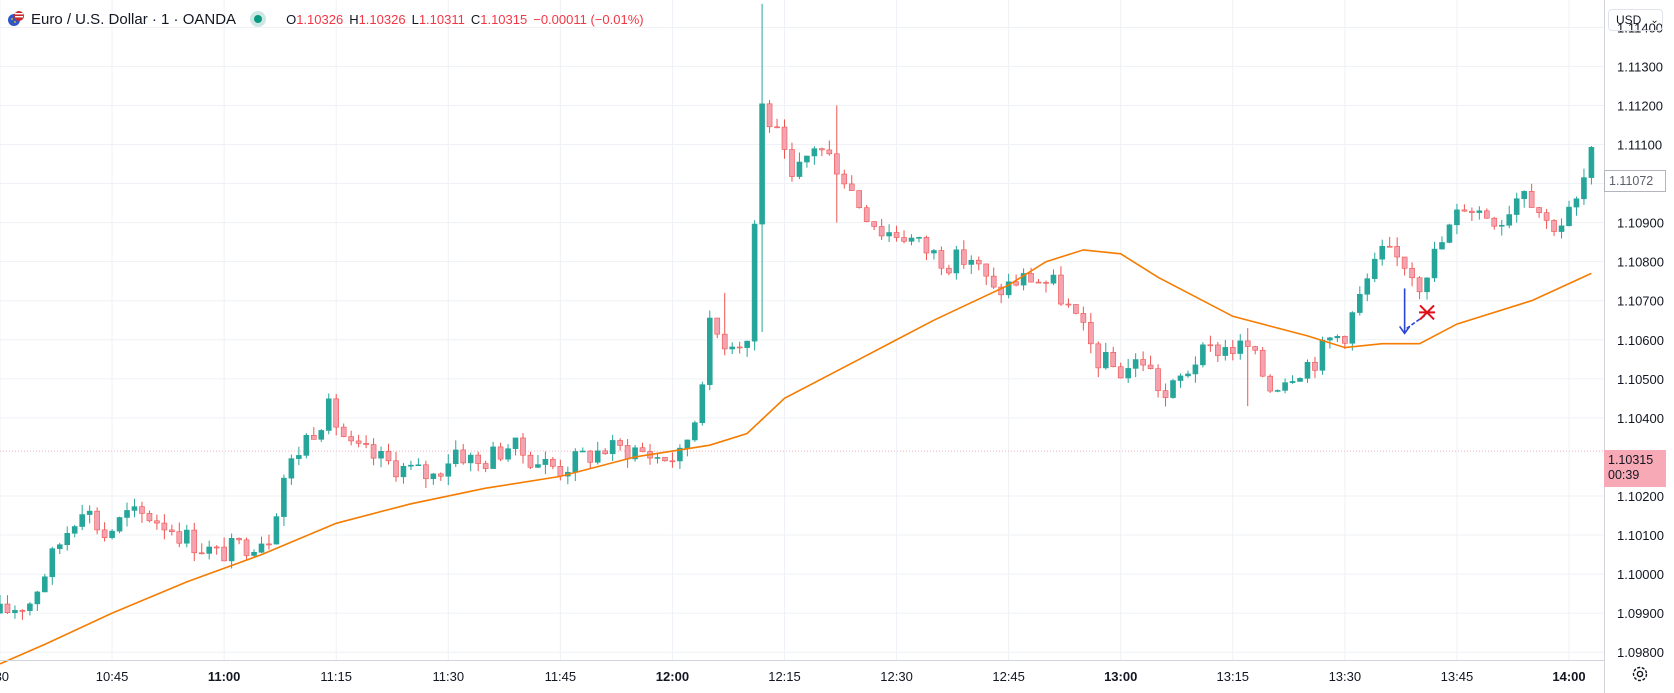 The width and height of the screenshot is (1674, 693). I want to click on time-tick-label: 12:45, so click(1008, 676).